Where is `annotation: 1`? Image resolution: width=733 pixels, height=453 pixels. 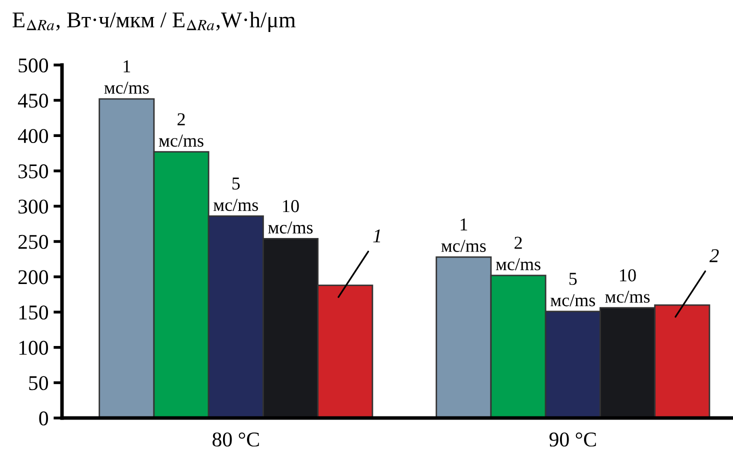
annotation: 1 is located at coordinates (127, 66).